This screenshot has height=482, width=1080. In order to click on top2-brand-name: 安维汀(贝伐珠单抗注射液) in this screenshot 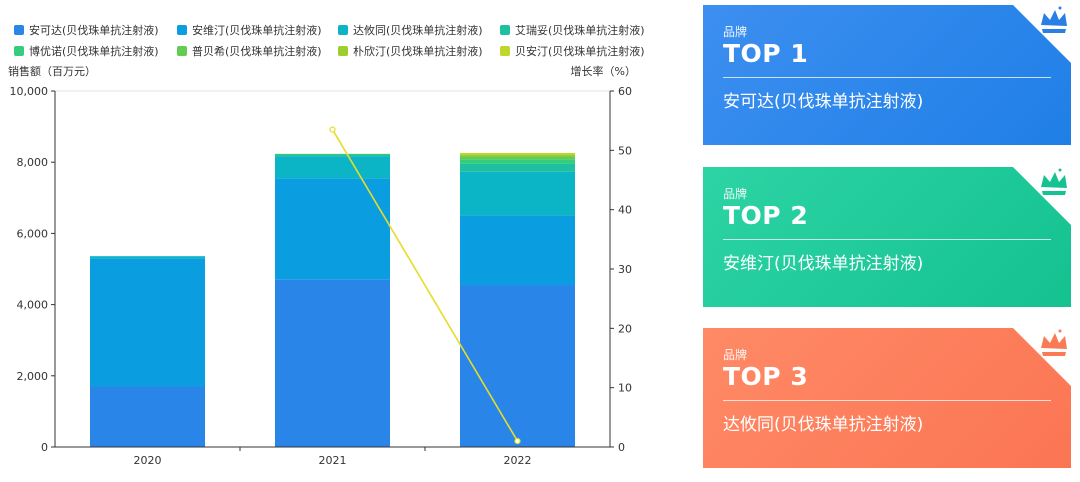, I will do `click(823, 264)`.